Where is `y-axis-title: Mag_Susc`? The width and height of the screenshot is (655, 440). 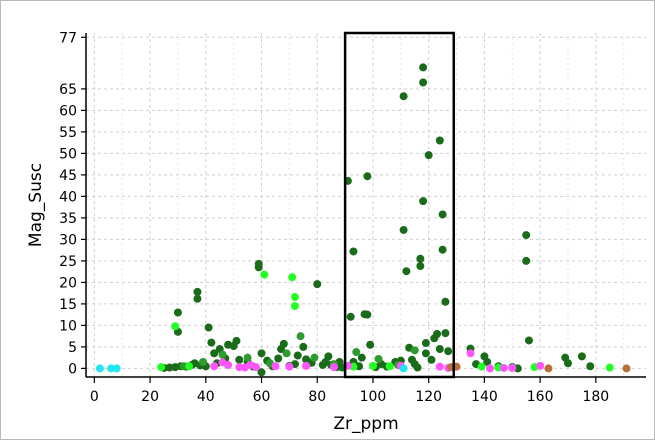
y-axis-title: Mag_Susc is located at coordinates (36, 205).